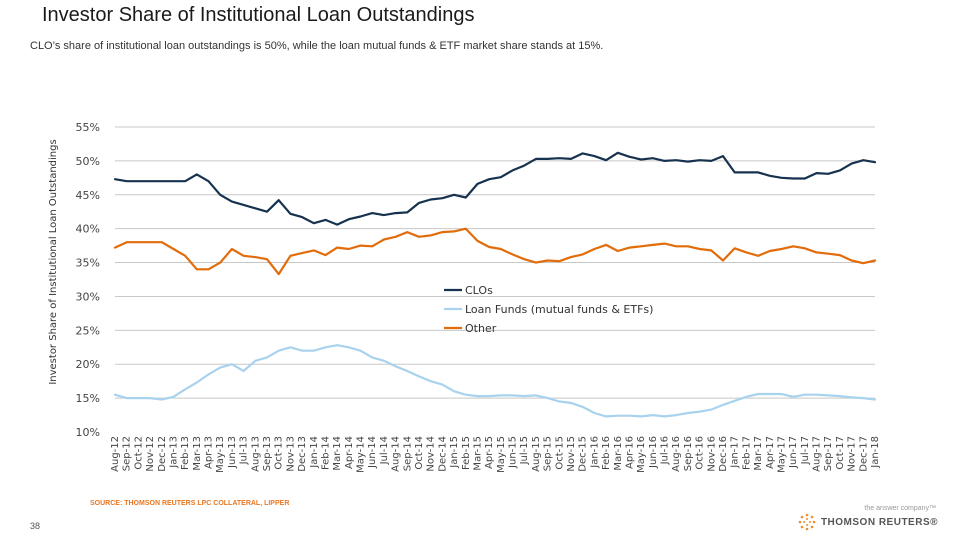 The image size is (960, 540). What do you see at coordinates (314, 452) in the screenshot?
I see `x-tick-label: Jan-14` at bounding box center [314, 452].